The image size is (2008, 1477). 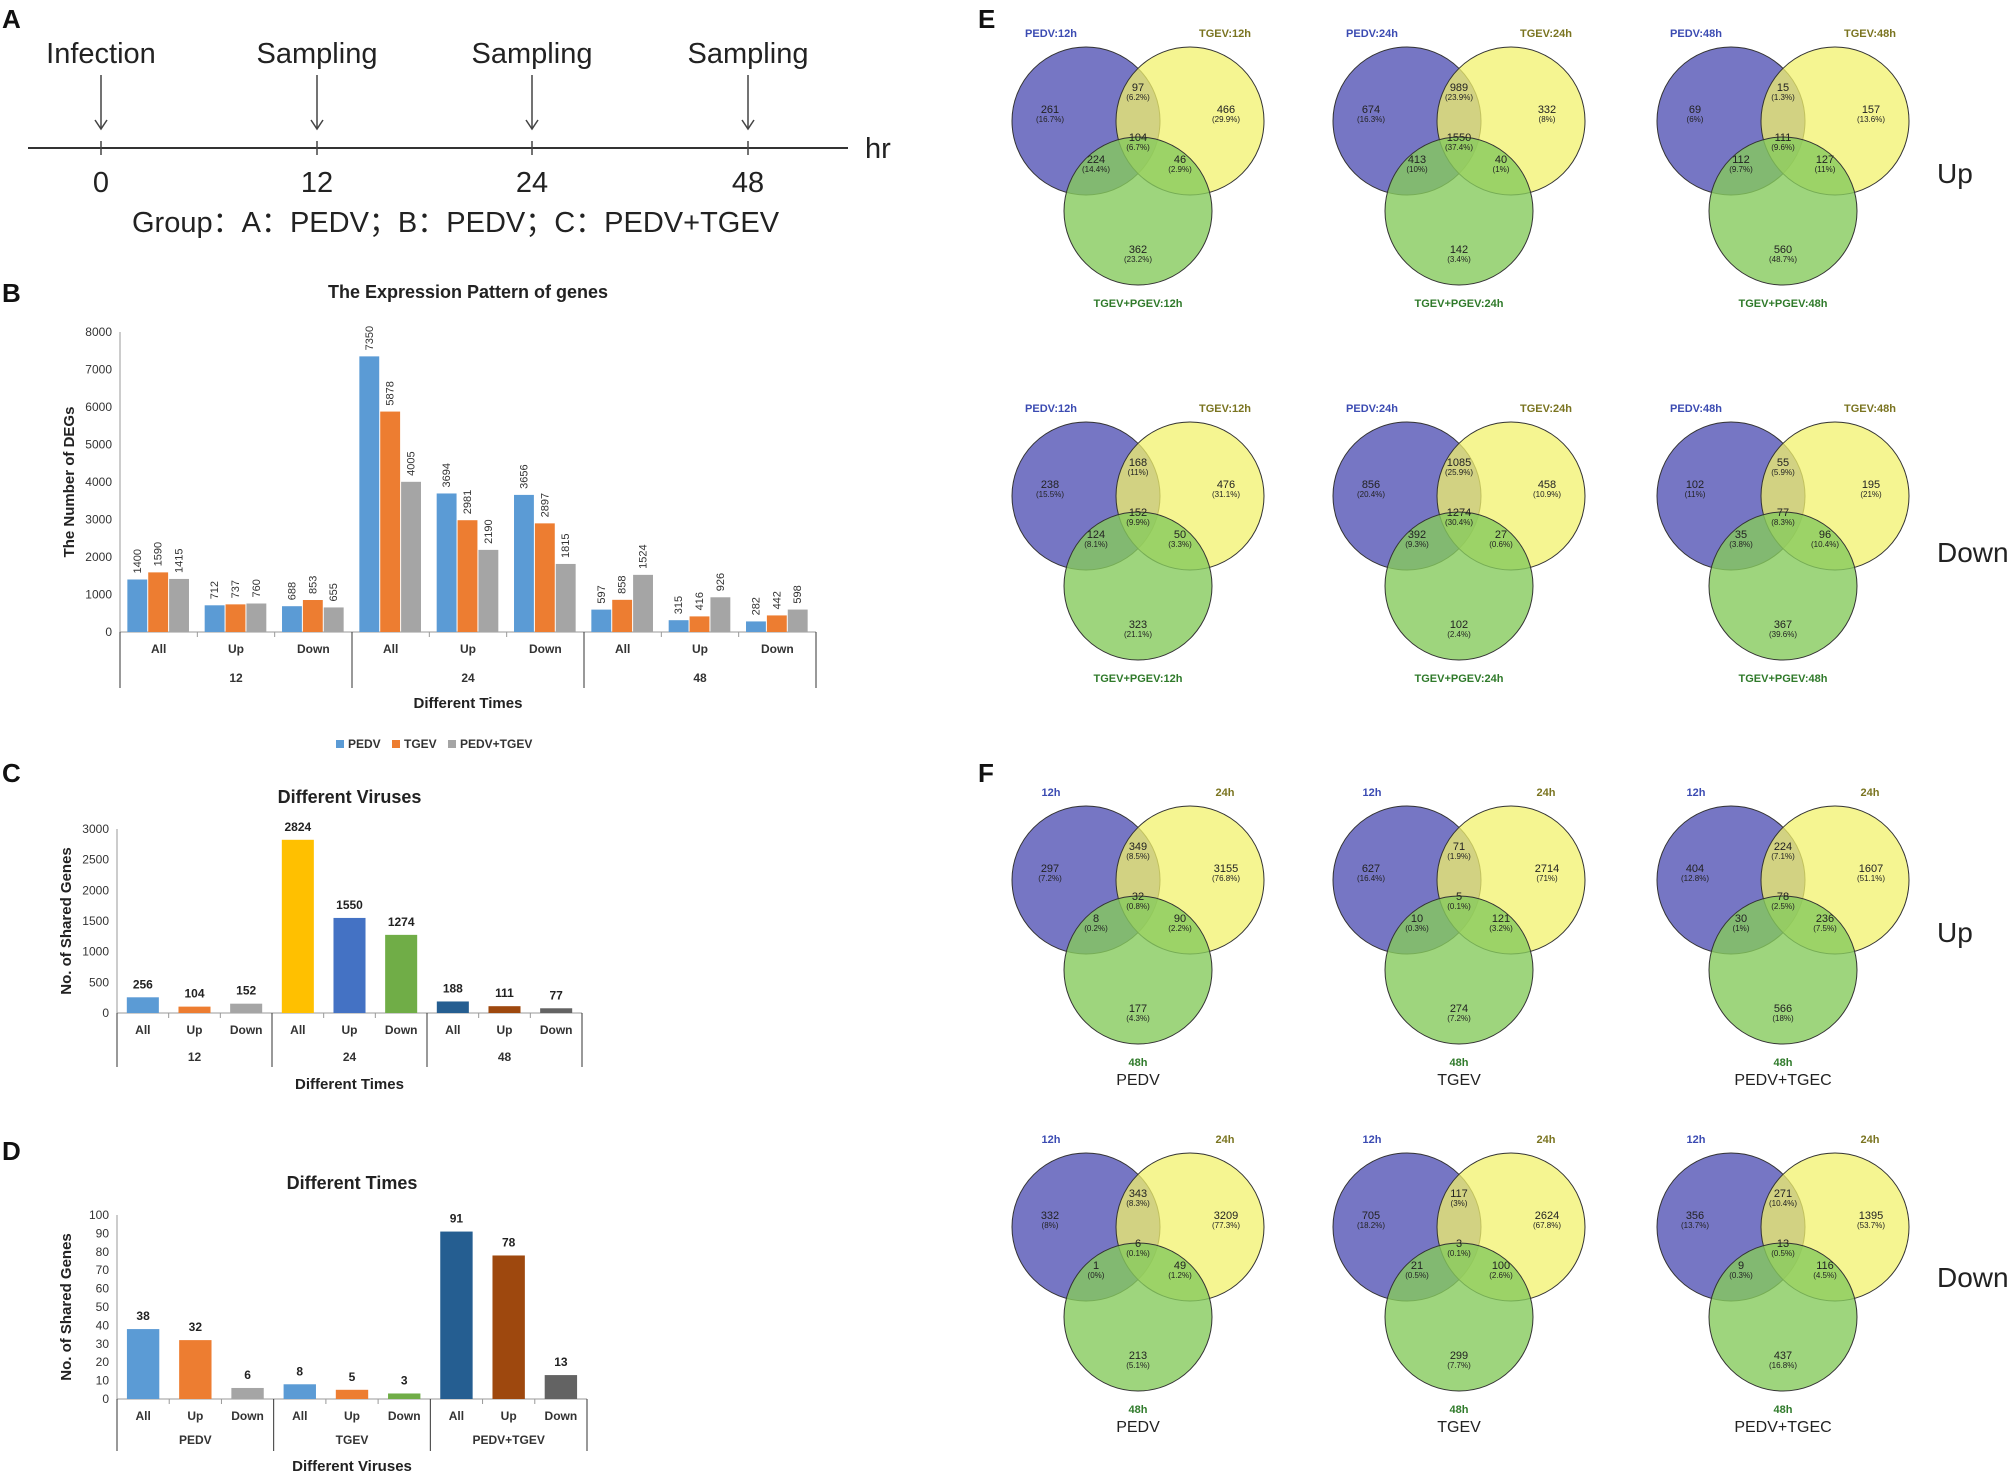 I want to click on venn-region-count: 27, so click(x=1501, y=535).